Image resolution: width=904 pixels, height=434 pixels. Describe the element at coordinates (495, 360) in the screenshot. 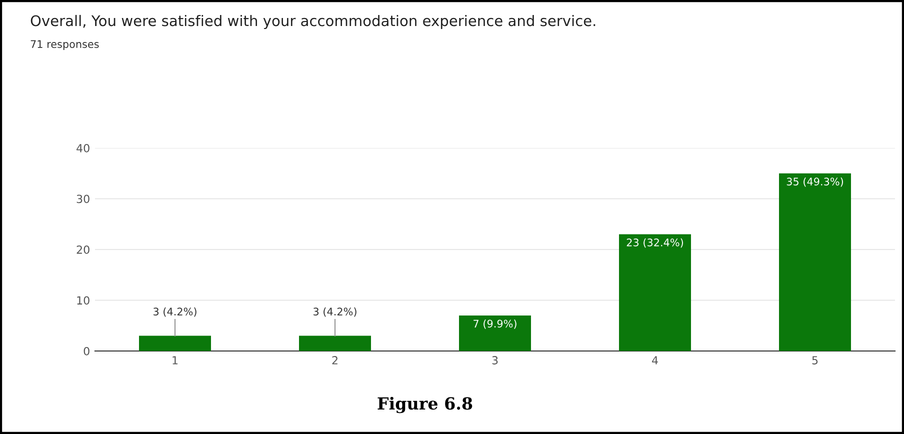

I see `x-tick-label: 3` at that location.